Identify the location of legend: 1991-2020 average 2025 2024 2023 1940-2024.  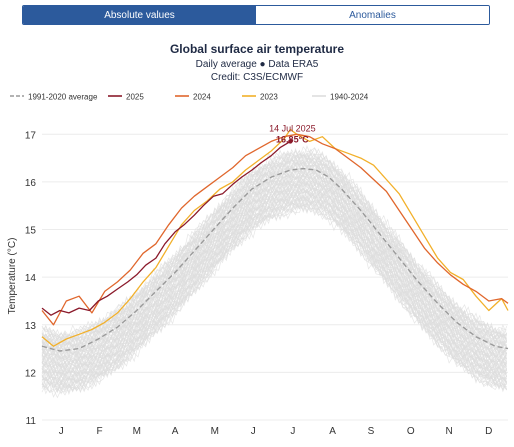
(189, 97).